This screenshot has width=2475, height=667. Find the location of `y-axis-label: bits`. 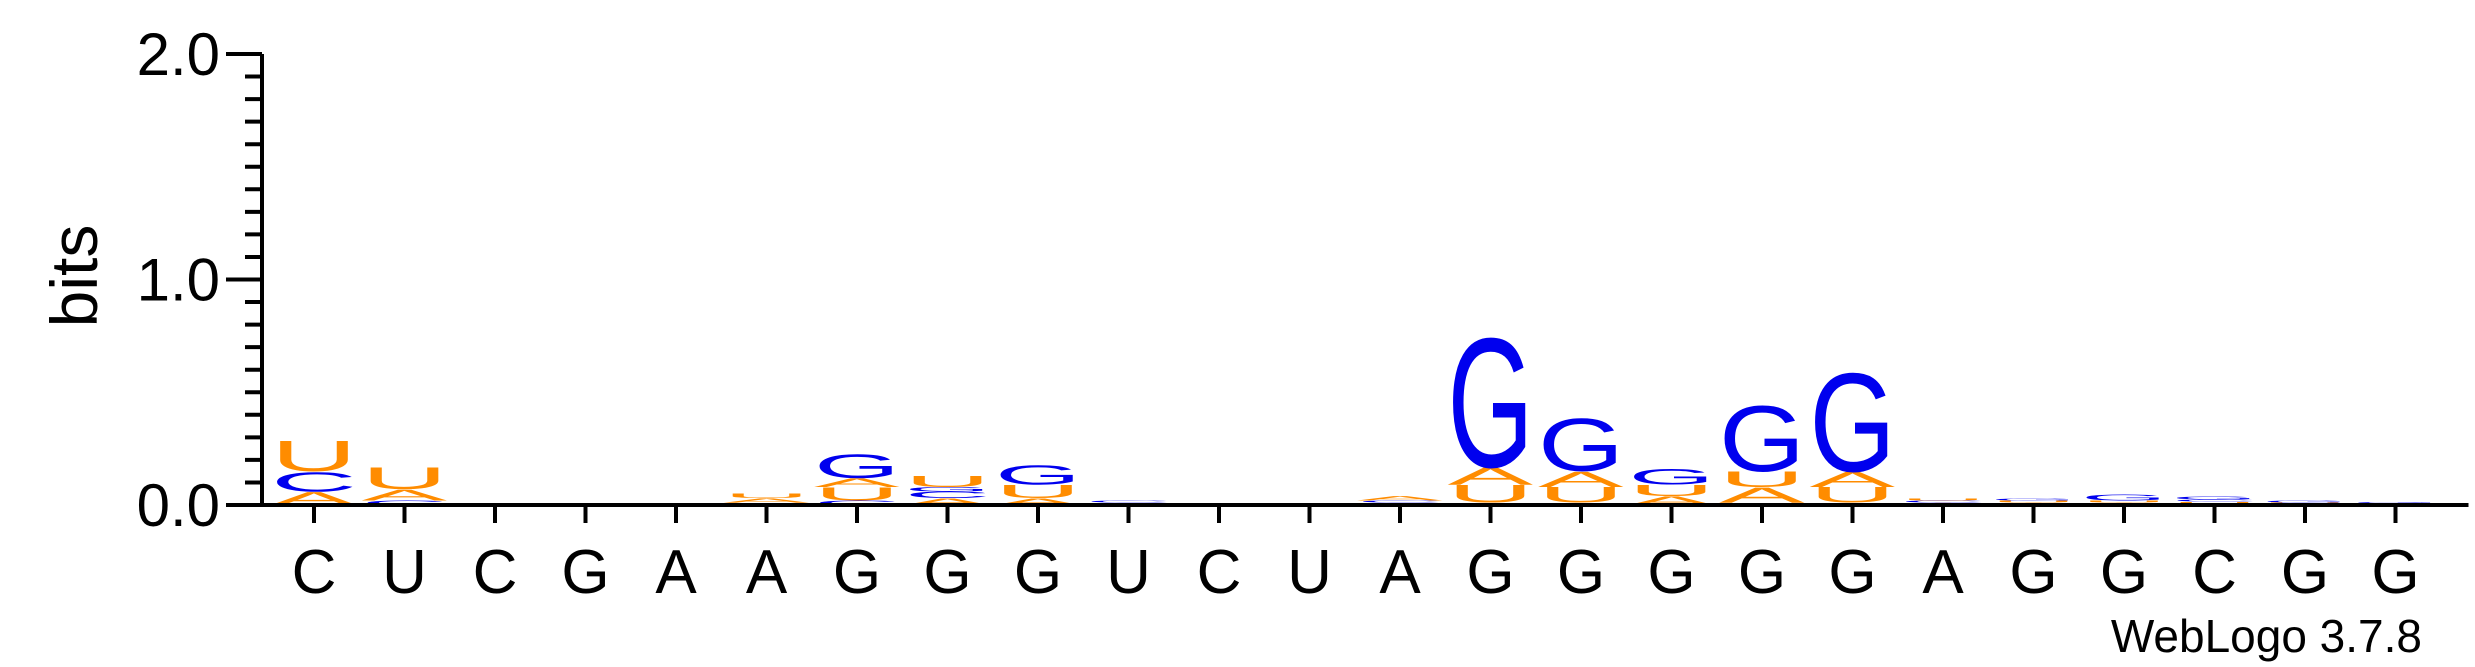

y-axis-label: bits is located at coordinates (74, 276).